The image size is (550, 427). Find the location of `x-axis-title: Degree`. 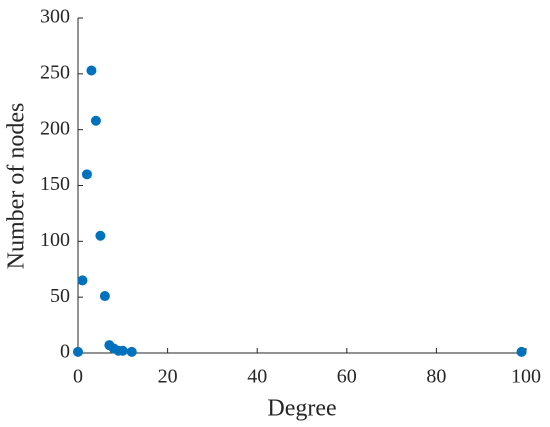

x-axis-title: Degree is located at coordinates (301, 409).